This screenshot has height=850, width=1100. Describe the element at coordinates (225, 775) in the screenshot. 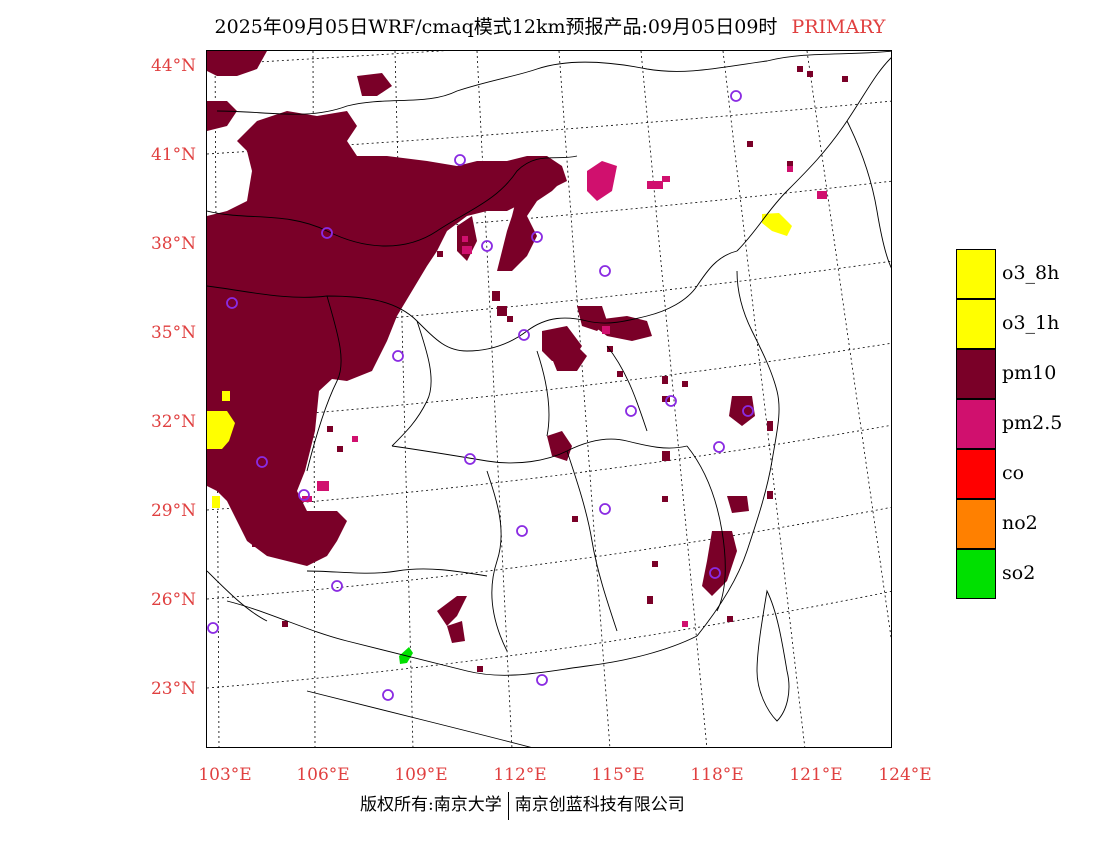

I see `lon-label-103e: 103°E` at that location.